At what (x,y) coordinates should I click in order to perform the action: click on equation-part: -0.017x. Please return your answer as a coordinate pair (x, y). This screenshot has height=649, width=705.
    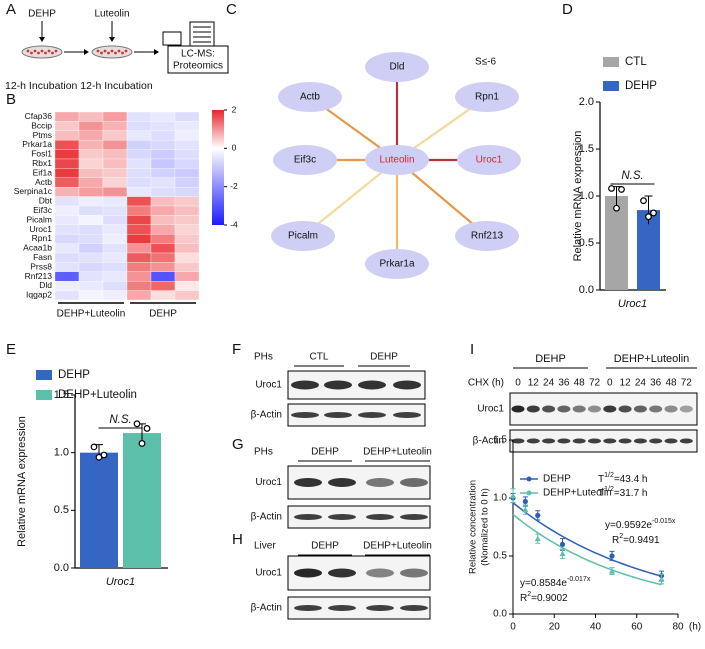
    Looking at the image, I should click on (579, 579).